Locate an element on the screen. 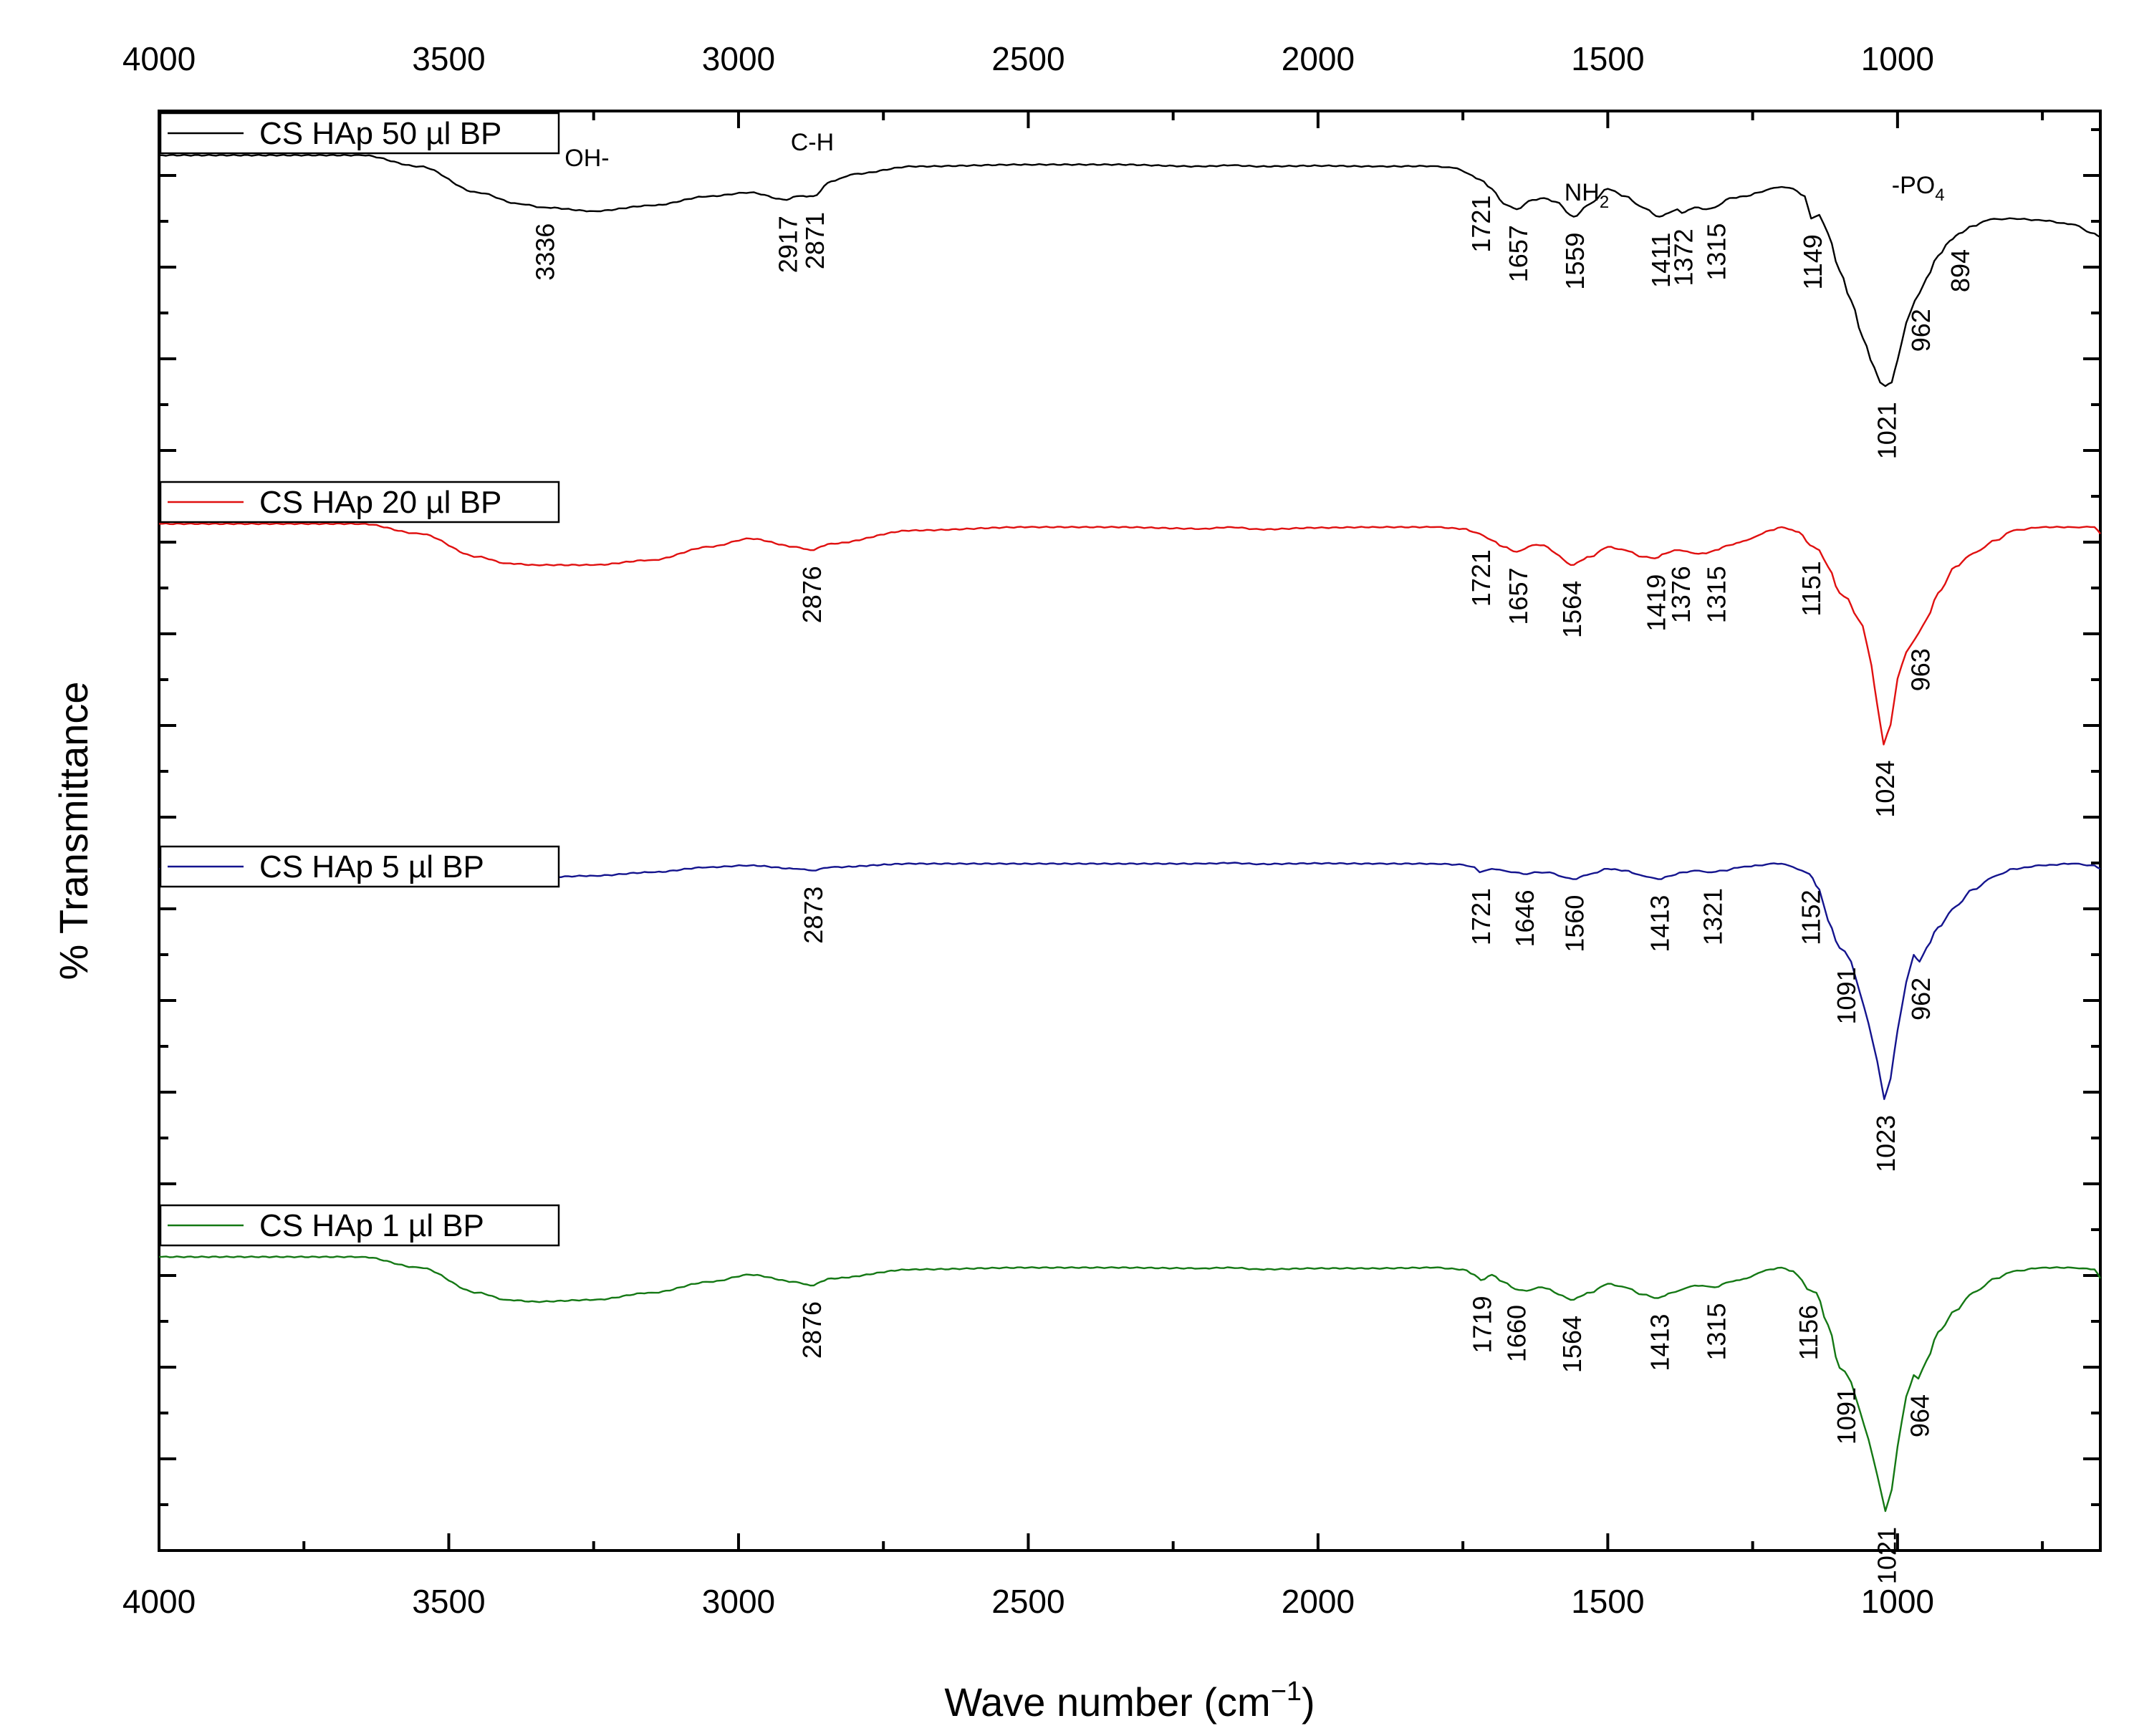  peak-label: 1660 is located at coordinates (1517, 1333).